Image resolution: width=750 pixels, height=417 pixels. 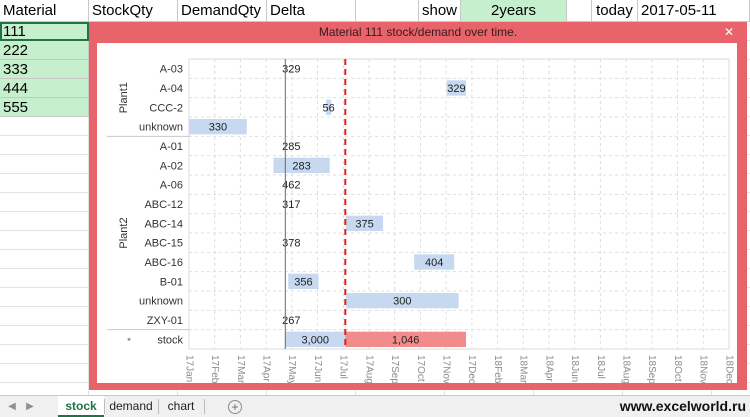 I want to click on row-label: ABC-12, so click(x=163, y=205).